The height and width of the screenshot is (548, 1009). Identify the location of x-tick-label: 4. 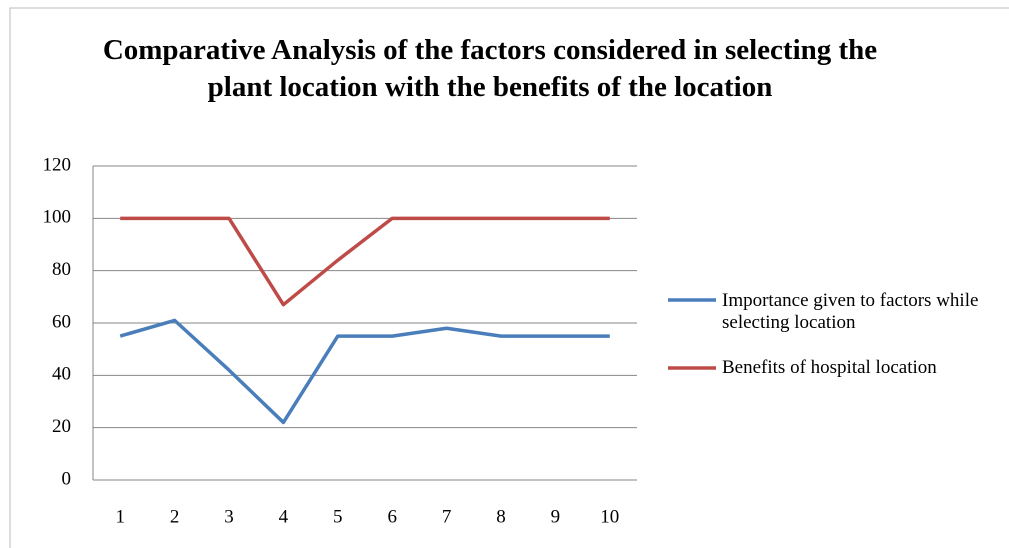
(284, 516).